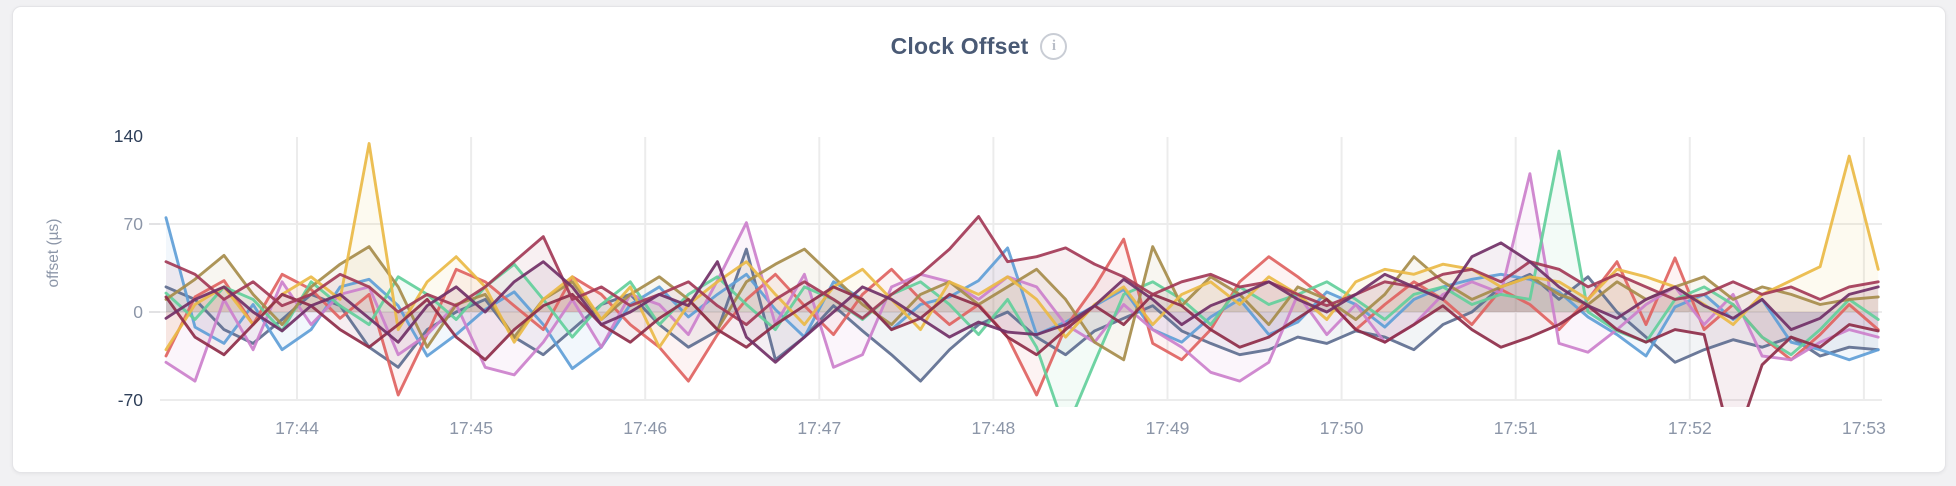  I want to click on chart-header: Clock Offset i, so click(979, 46).